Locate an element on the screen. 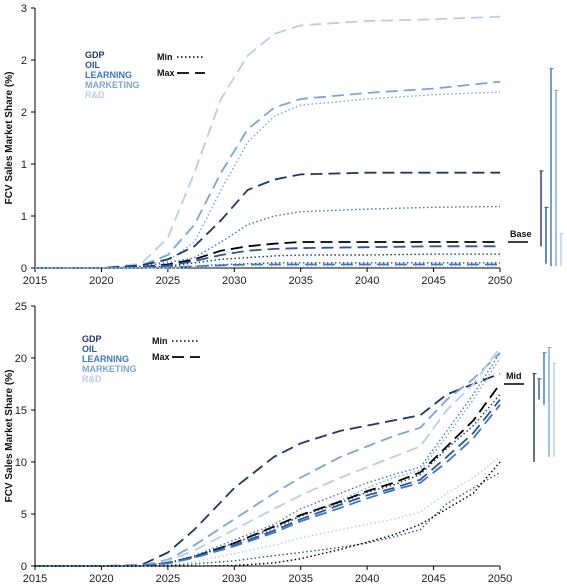 This screenshot has width=567, height=585. series-line-oil-max is located at coordinates (267, 257).